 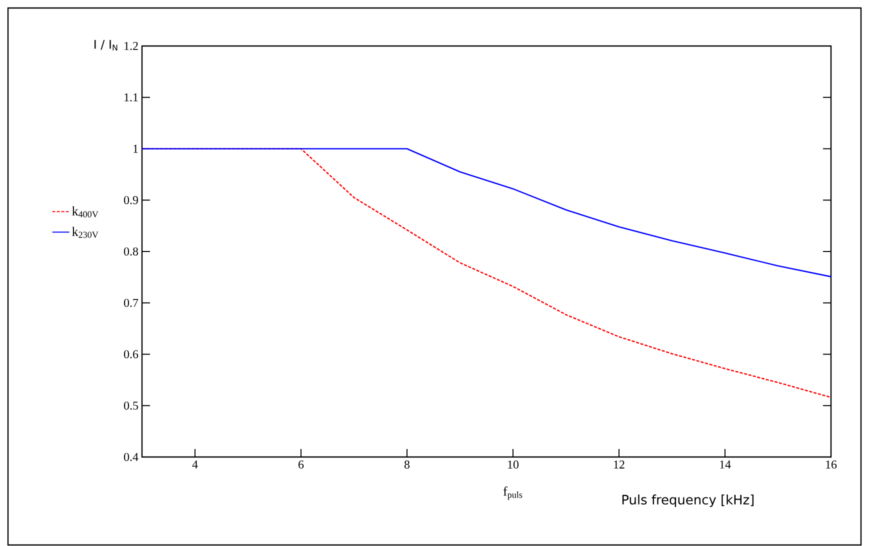 What do you see at coordinates (131, 354) in the screenshot?
I see `y-tick-label: 0.6` at bounding box center [131, 354].